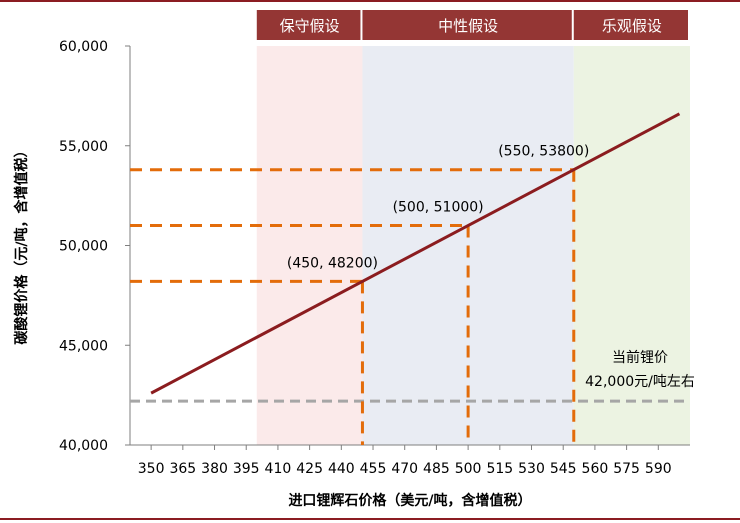 This screenshot has height=523, width=740. Describe the element at coordinates (531, 469) in the screenshot. I see `x-tick-label: 530` at that location.